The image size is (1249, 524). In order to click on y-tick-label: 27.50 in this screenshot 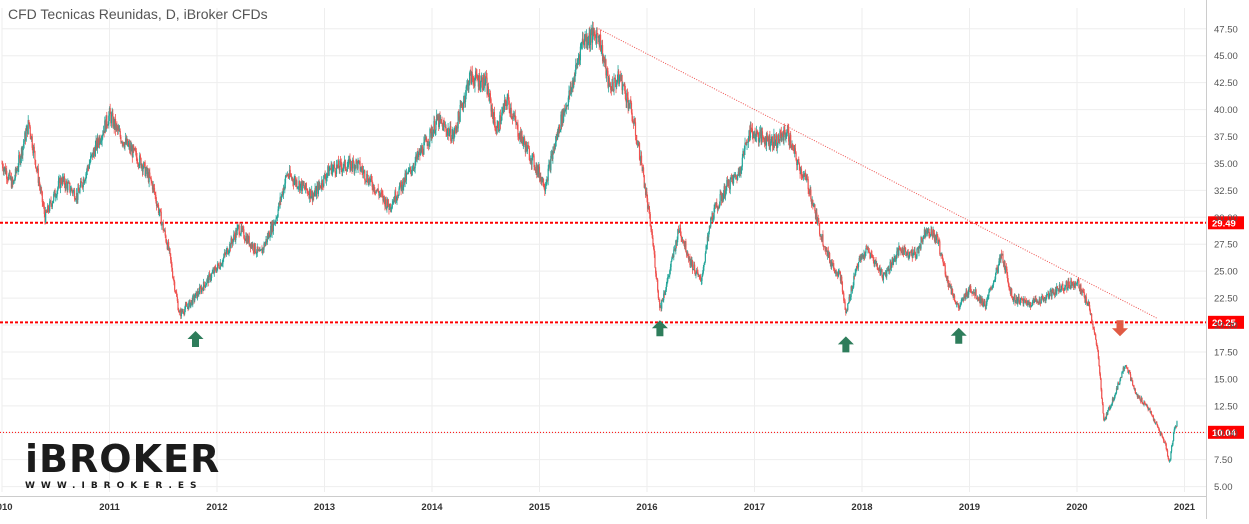, I will do `click(1226, 245)`.